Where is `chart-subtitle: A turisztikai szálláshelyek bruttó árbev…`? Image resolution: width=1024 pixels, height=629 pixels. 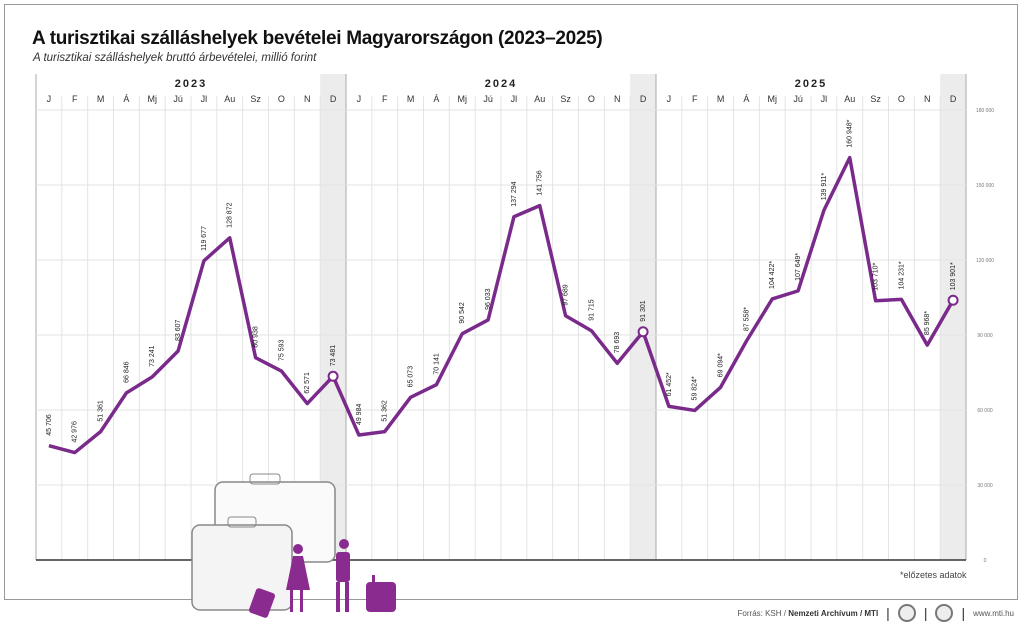 chart-subtitle: A turisztikai szálláshelyek bruttó árbev… is located at coordinates (175, 58).